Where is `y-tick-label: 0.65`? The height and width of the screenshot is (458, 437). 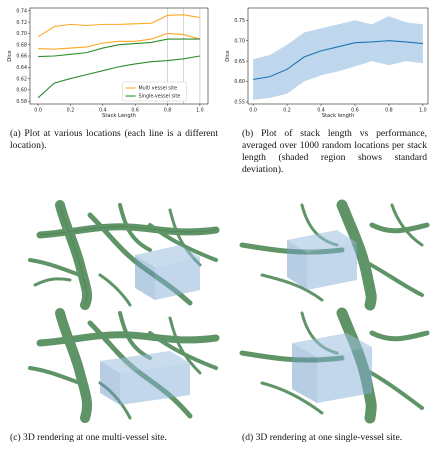 y-tick-label: 0.65 is located at coordinates (239, 62).